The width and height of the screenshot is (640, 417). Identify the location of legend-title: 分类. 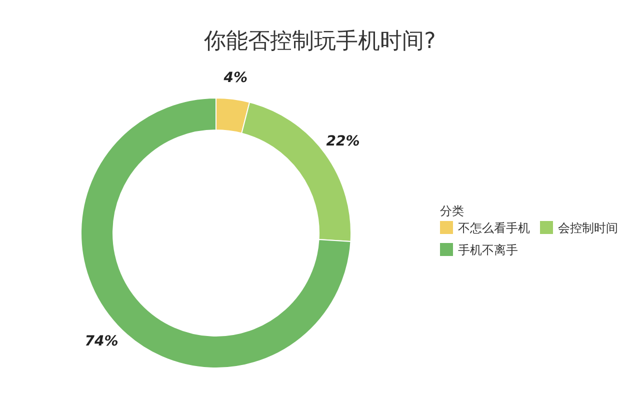
(452, 211).